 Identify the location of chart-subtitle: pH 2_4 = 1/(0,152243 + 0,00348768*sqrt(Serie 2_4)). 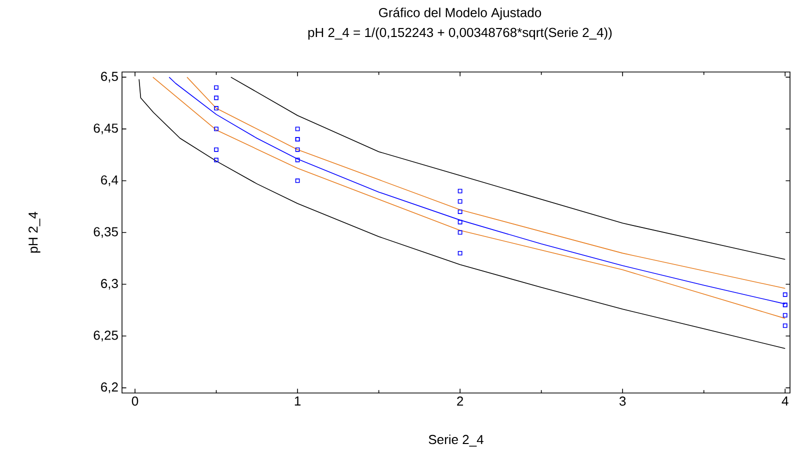
(460, 34).